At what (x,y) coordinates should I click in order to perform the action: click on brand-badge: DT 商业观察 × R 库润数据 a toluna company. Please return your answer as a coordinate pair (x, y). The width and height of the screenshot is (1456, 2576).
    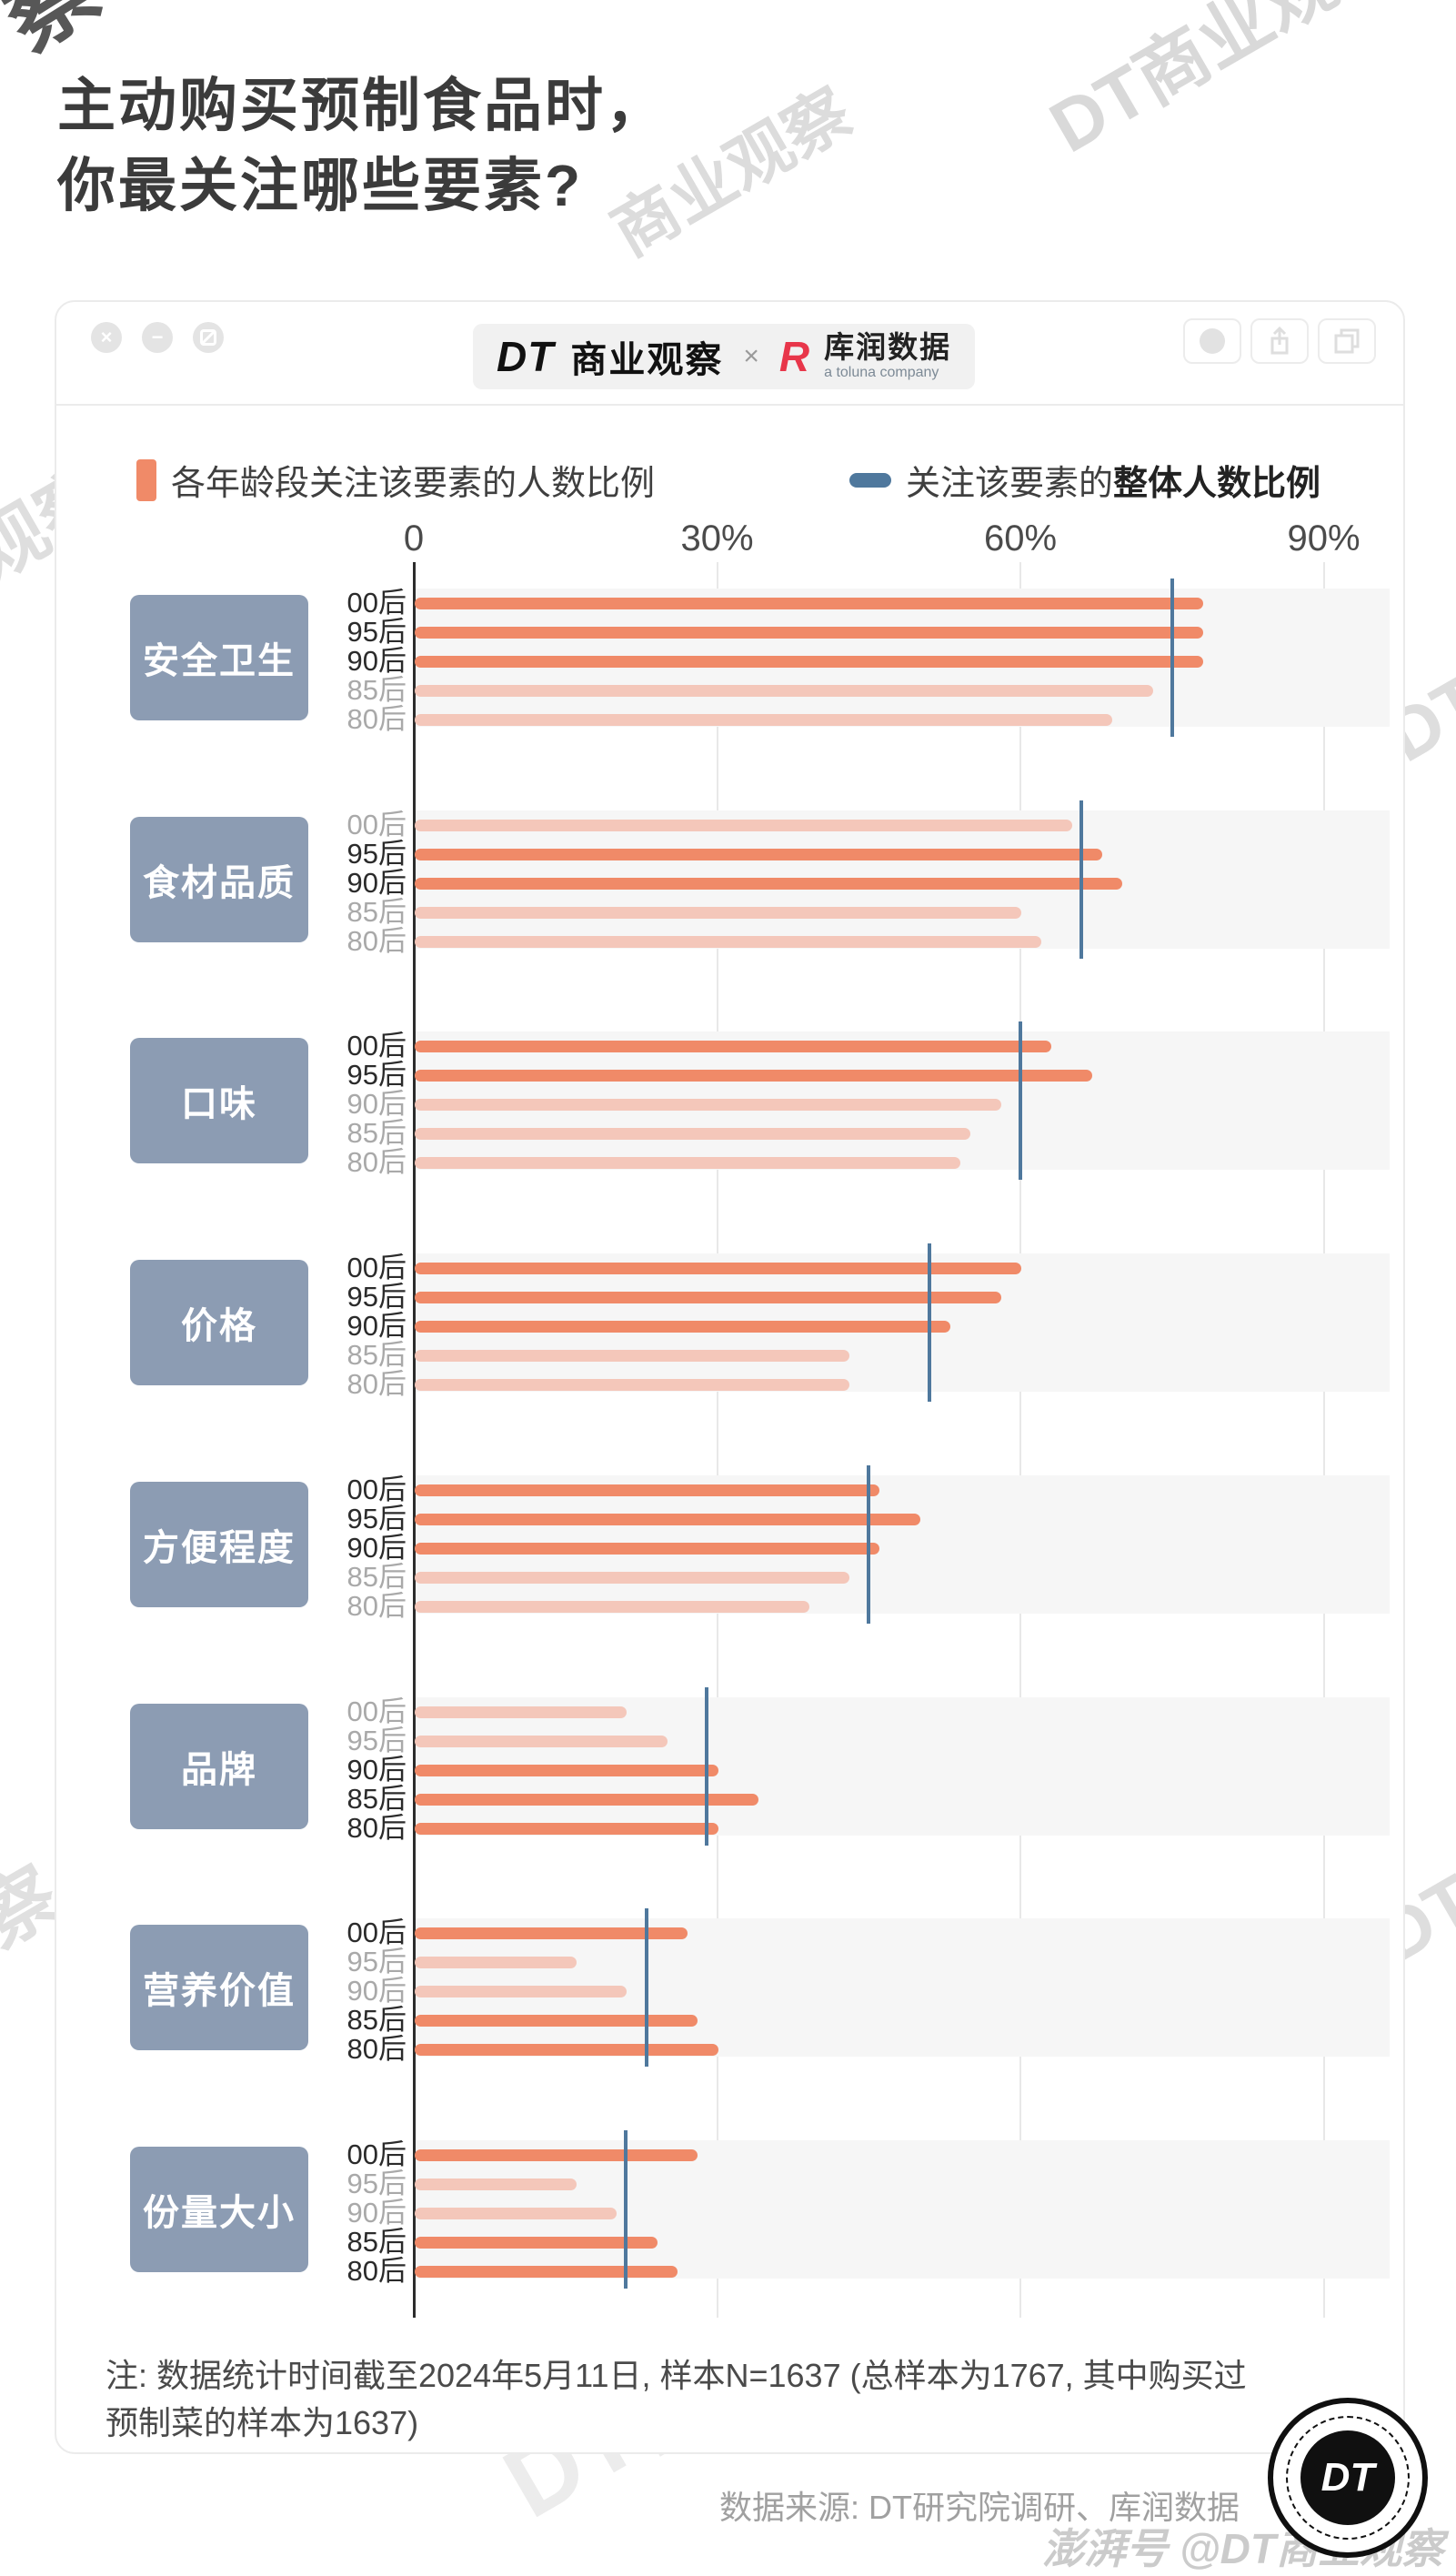
    Looking at the image, I should click on (725, 356).